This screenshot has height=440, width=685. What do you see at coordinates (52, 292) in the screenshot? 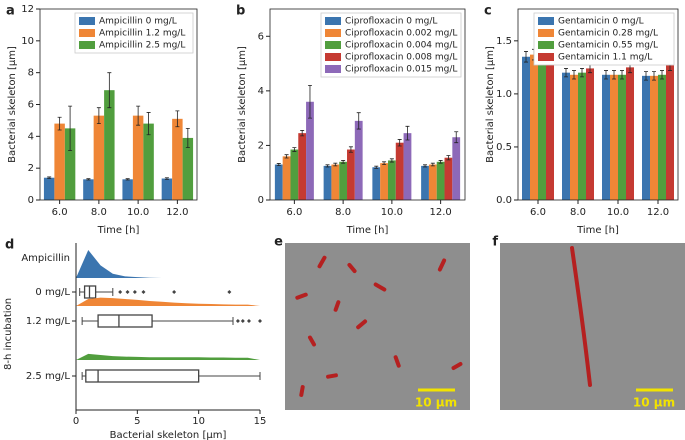
I see `y-tick-label: 0 mg/L` at bounding box center [52, 292].